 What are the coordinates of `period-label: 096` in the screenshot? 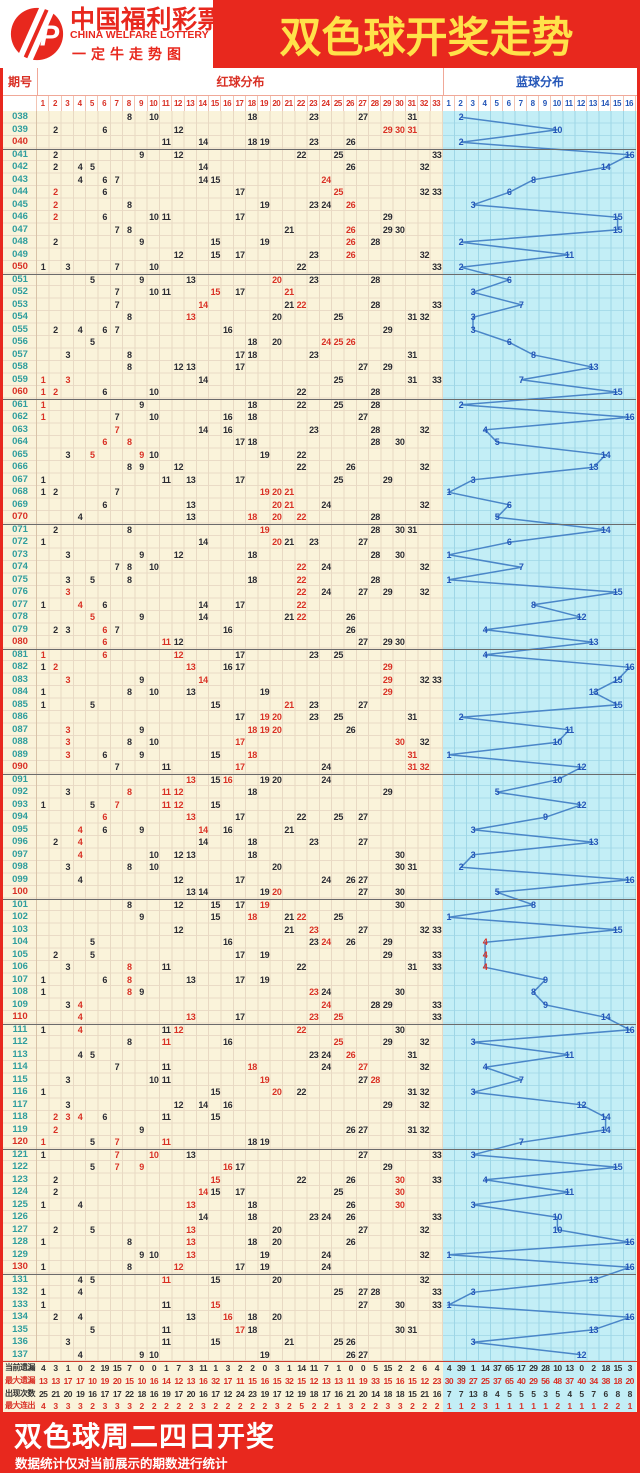 It's located at (20, 841).